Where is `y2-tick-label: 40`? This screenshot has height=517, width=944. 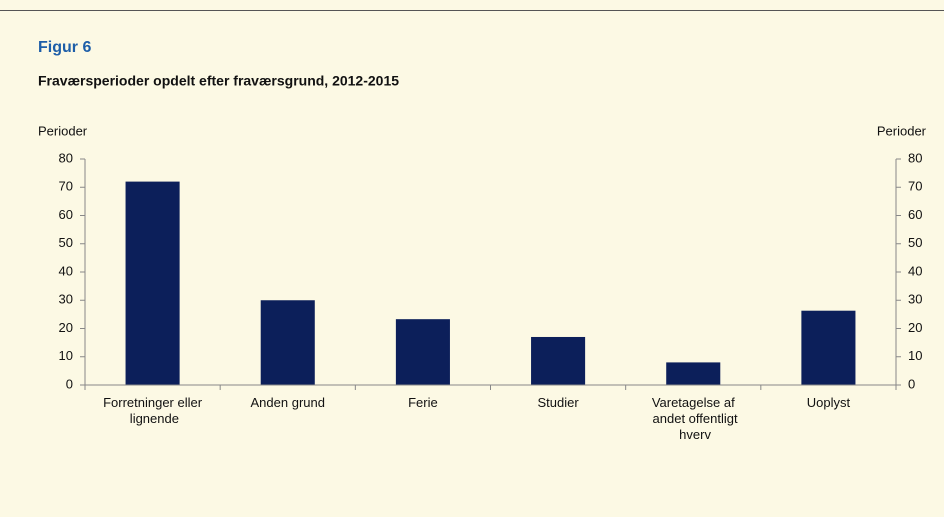
y2-tick-label: 40 is located at coordinates (915, 270).